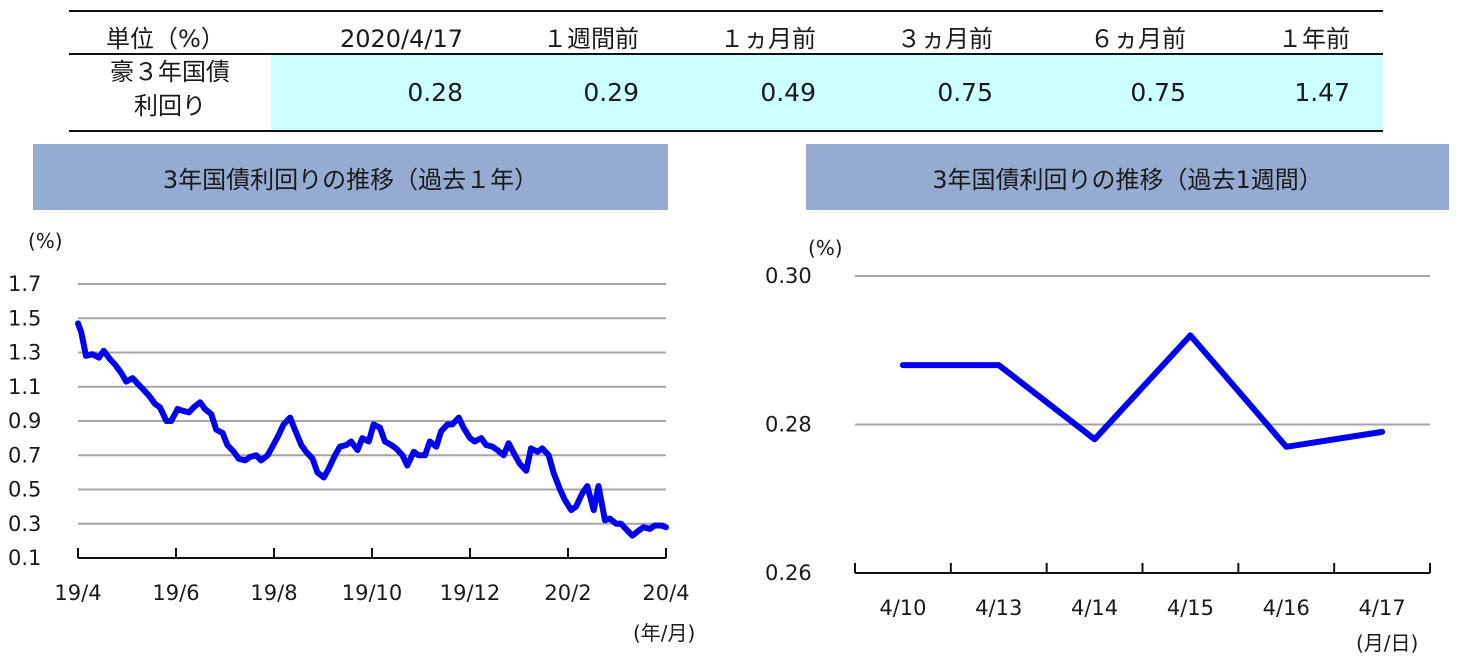  What do you see at coordinates (24, 284) in the screenshot?
I see `chart-1-y-tick-label: 1.7` at bounding box center [24, 284].